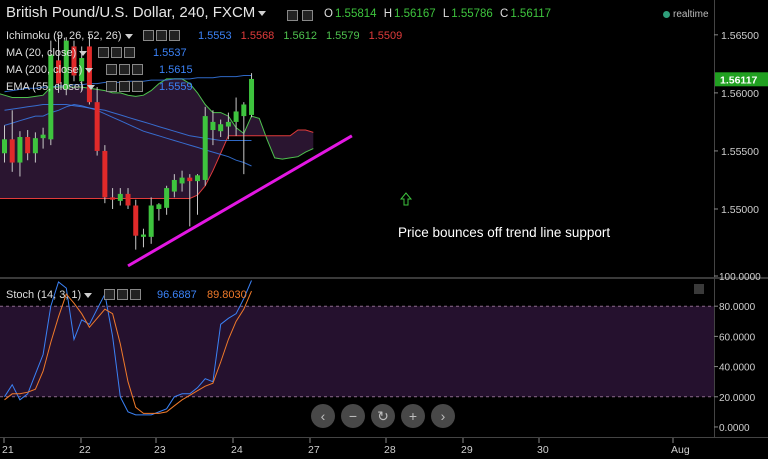 Image resolution: width=768 pixels, height=459 pixels. What do you see at coordinates (300, 36) in the screenshot?
I see `ichimoku-values: 1.5553 1.5568 1.5612 1.5579 1.5509` at bounding box center [300, 36].